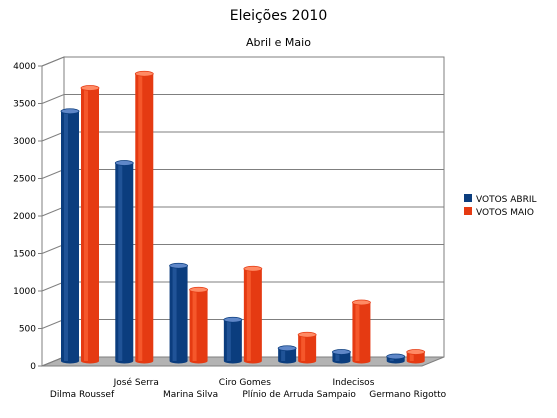 This screenshot has width=557, height=418. I want to click on y-tick-label: 3000, so click(24, 142).